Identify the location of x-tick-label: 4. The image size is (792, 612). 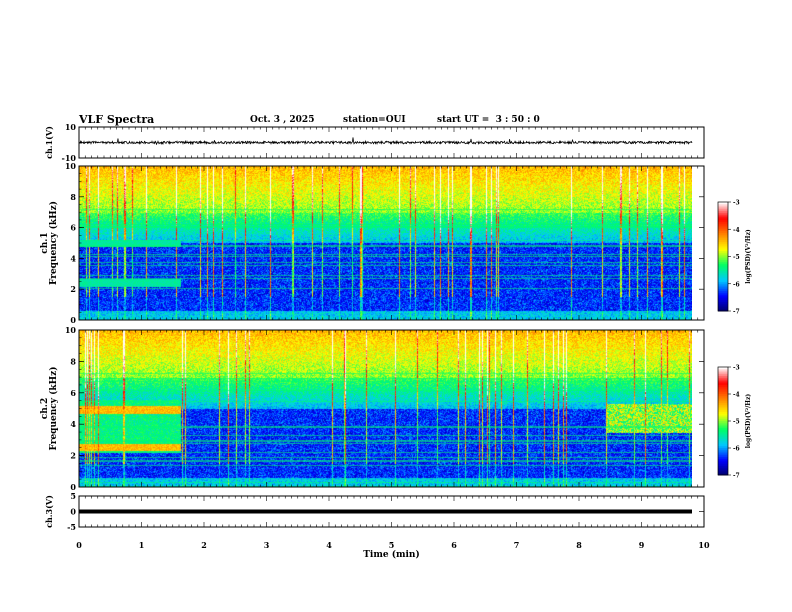
(329, 545).